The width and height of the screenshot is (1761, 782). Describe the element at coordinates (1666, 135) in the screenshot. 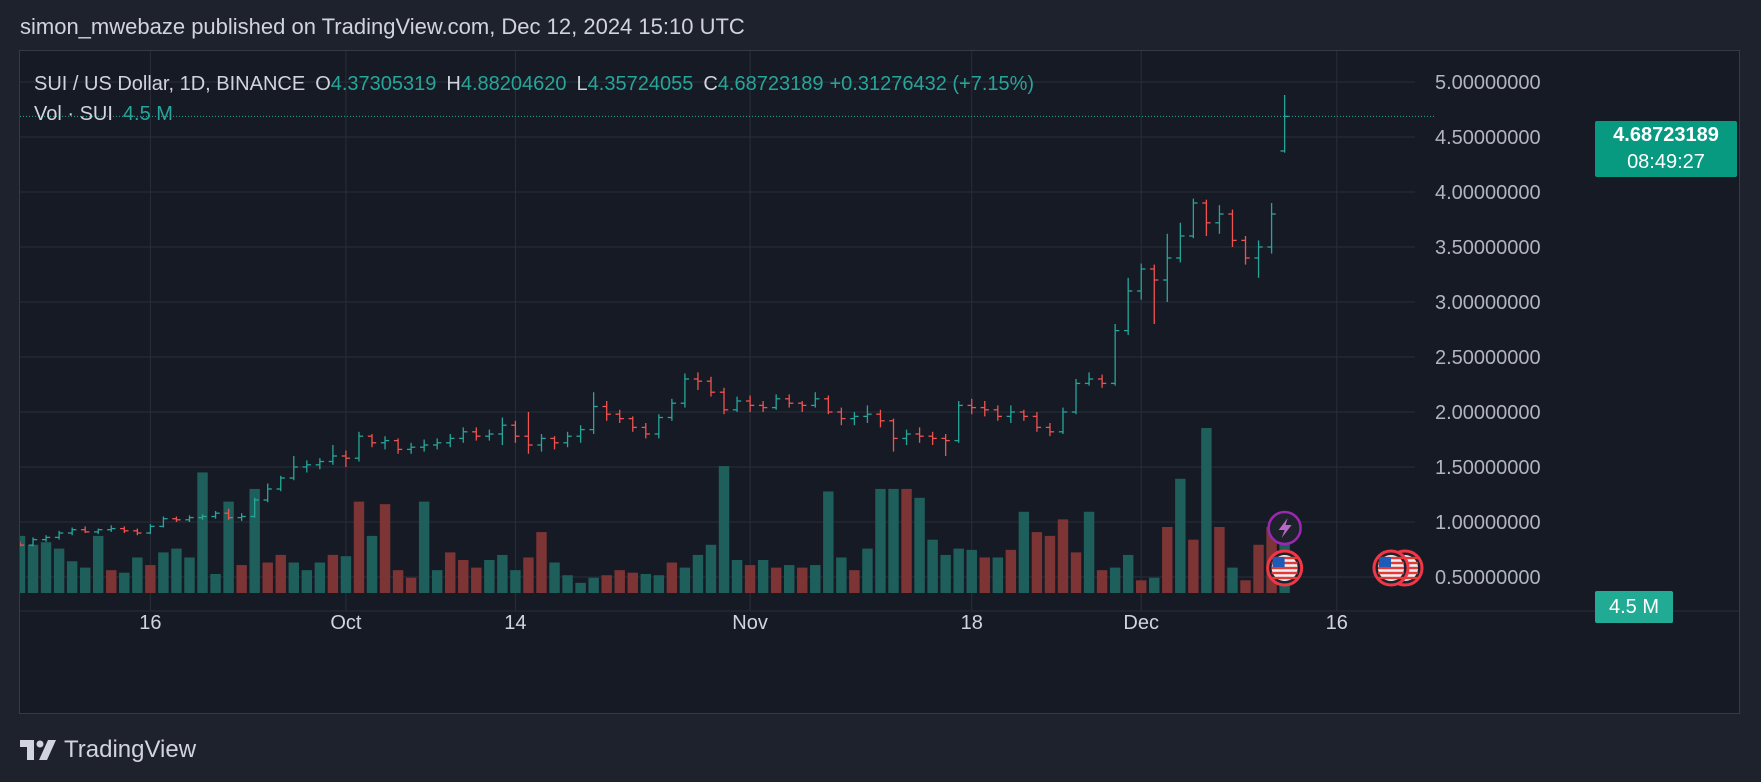

I see `last-price-value: 4.68723189` at that location.